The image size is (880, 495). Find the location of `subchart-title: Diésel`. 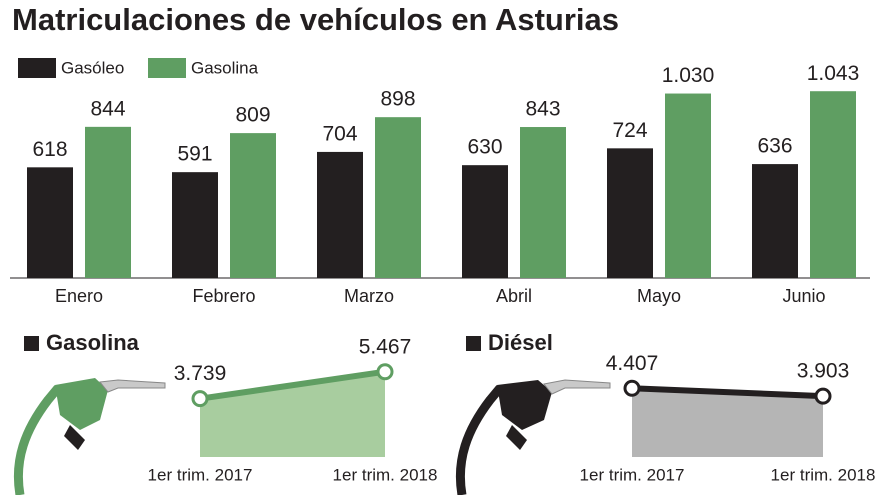

subchart-title: Diésel is located at coordinates (520, 342).